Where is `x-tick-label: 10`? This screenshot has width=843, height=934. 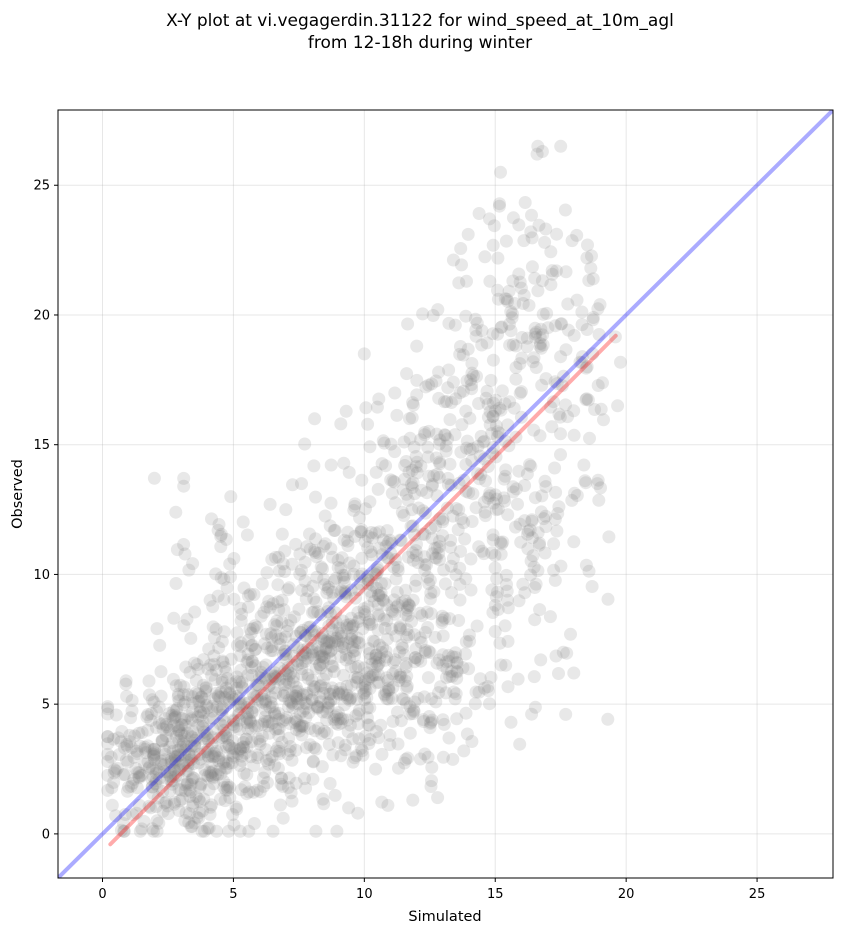
x-tick-label: 10 is located at coordinates (364, 894).